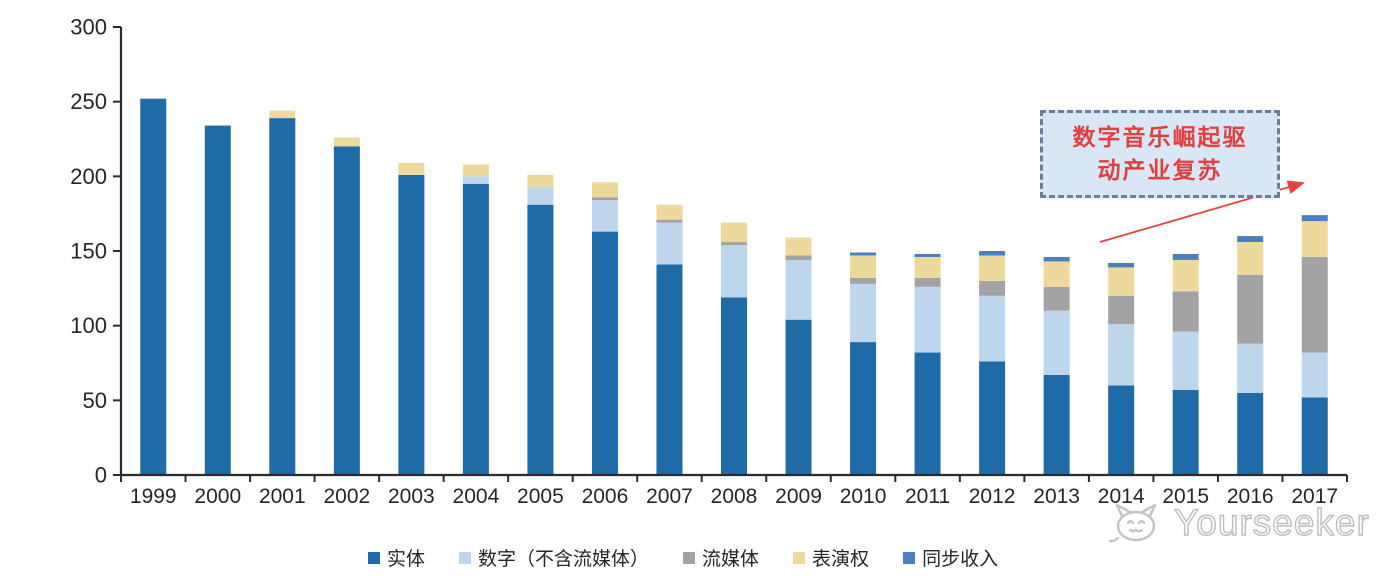  What do you see at coordinates (1056, 496) in the screenshot?
I see `x-axis-label: 2013` at bounding box center [1056, 496].